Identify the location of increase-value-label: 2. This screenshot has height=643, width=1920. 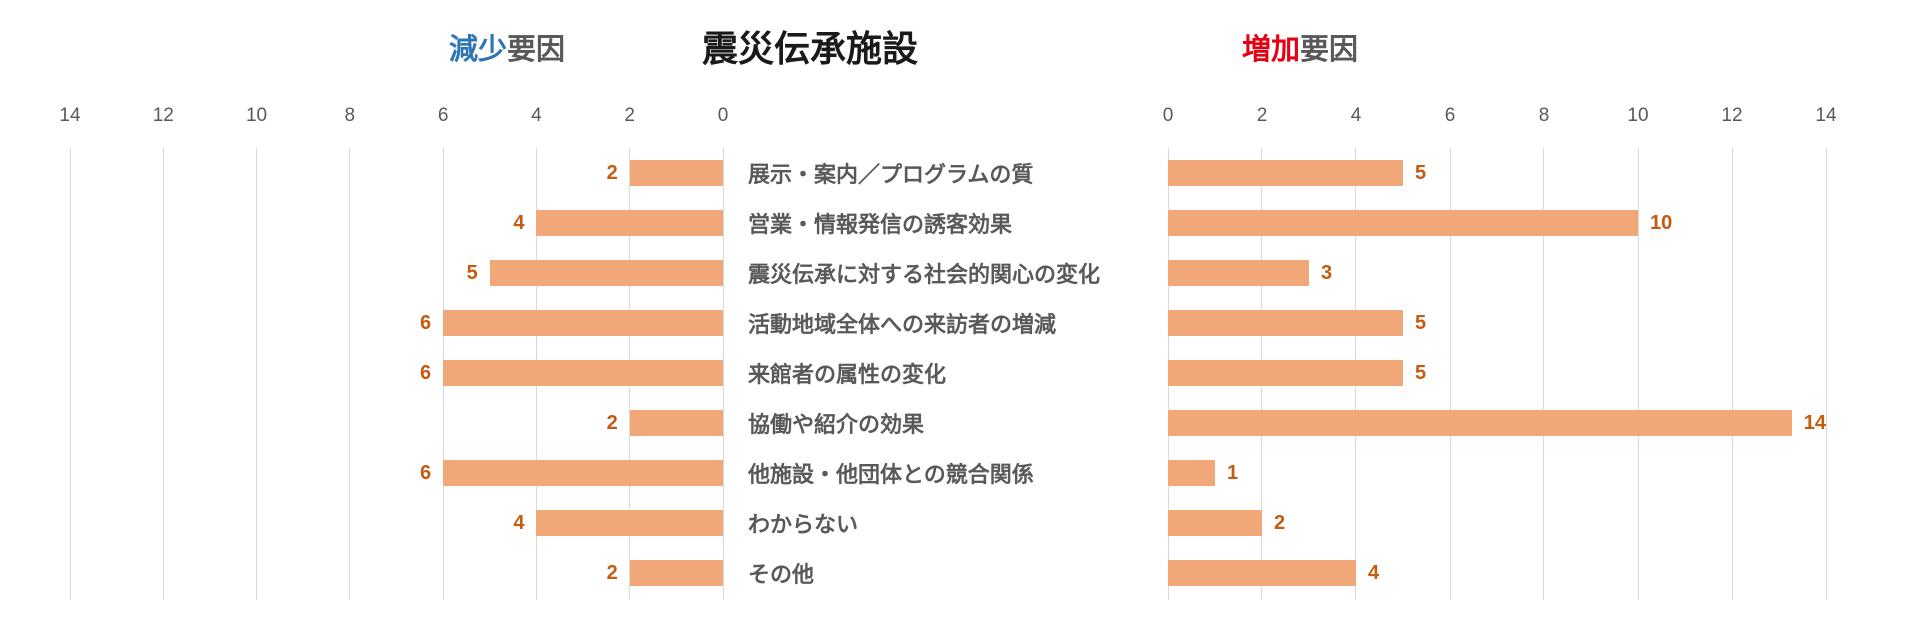
(1280, 522).